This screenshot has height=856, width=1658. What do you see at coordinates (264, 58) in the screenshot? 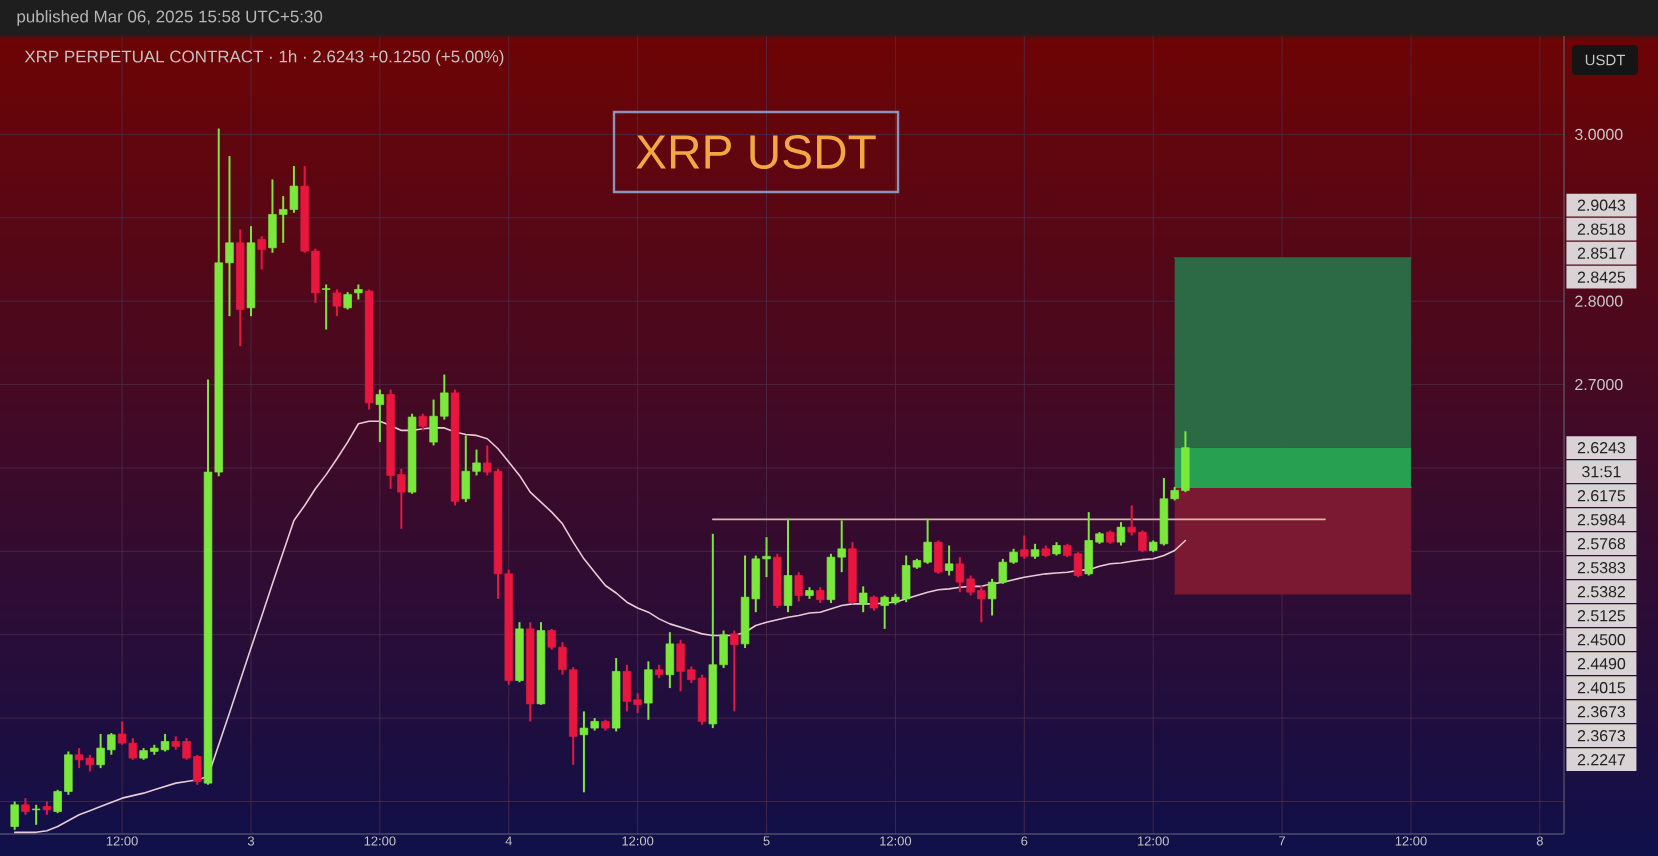
I see `text: XRP PERPETUAL CONTRACT · 1h · 2.6243 +0.1250 (+5.00%)` at bounding box center [264, 58].